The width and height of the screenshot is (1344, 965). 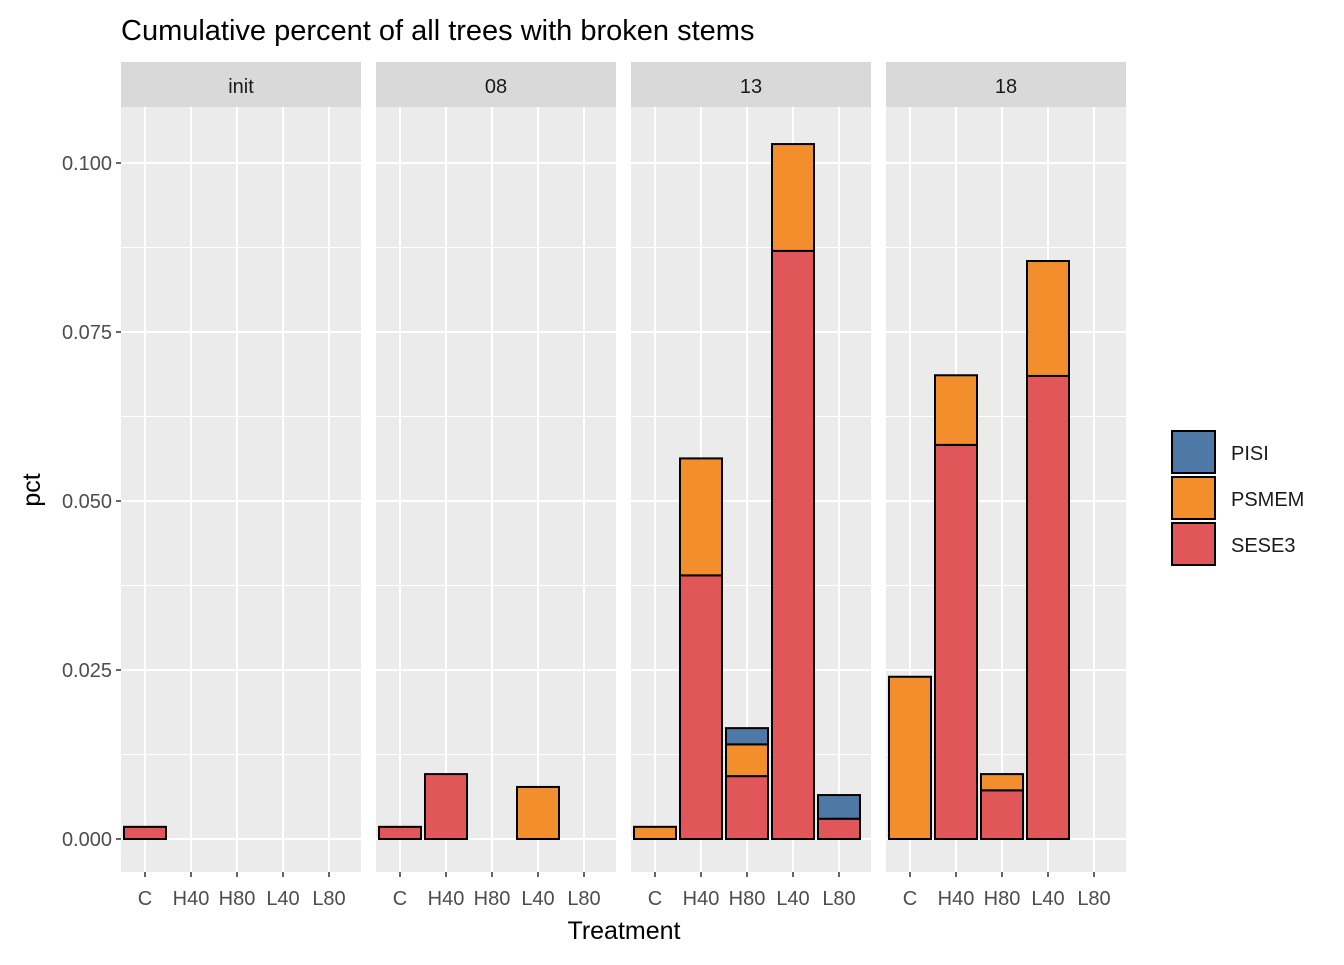 I want to click on legend-label: SESE3, so click(x=1263, y=546).